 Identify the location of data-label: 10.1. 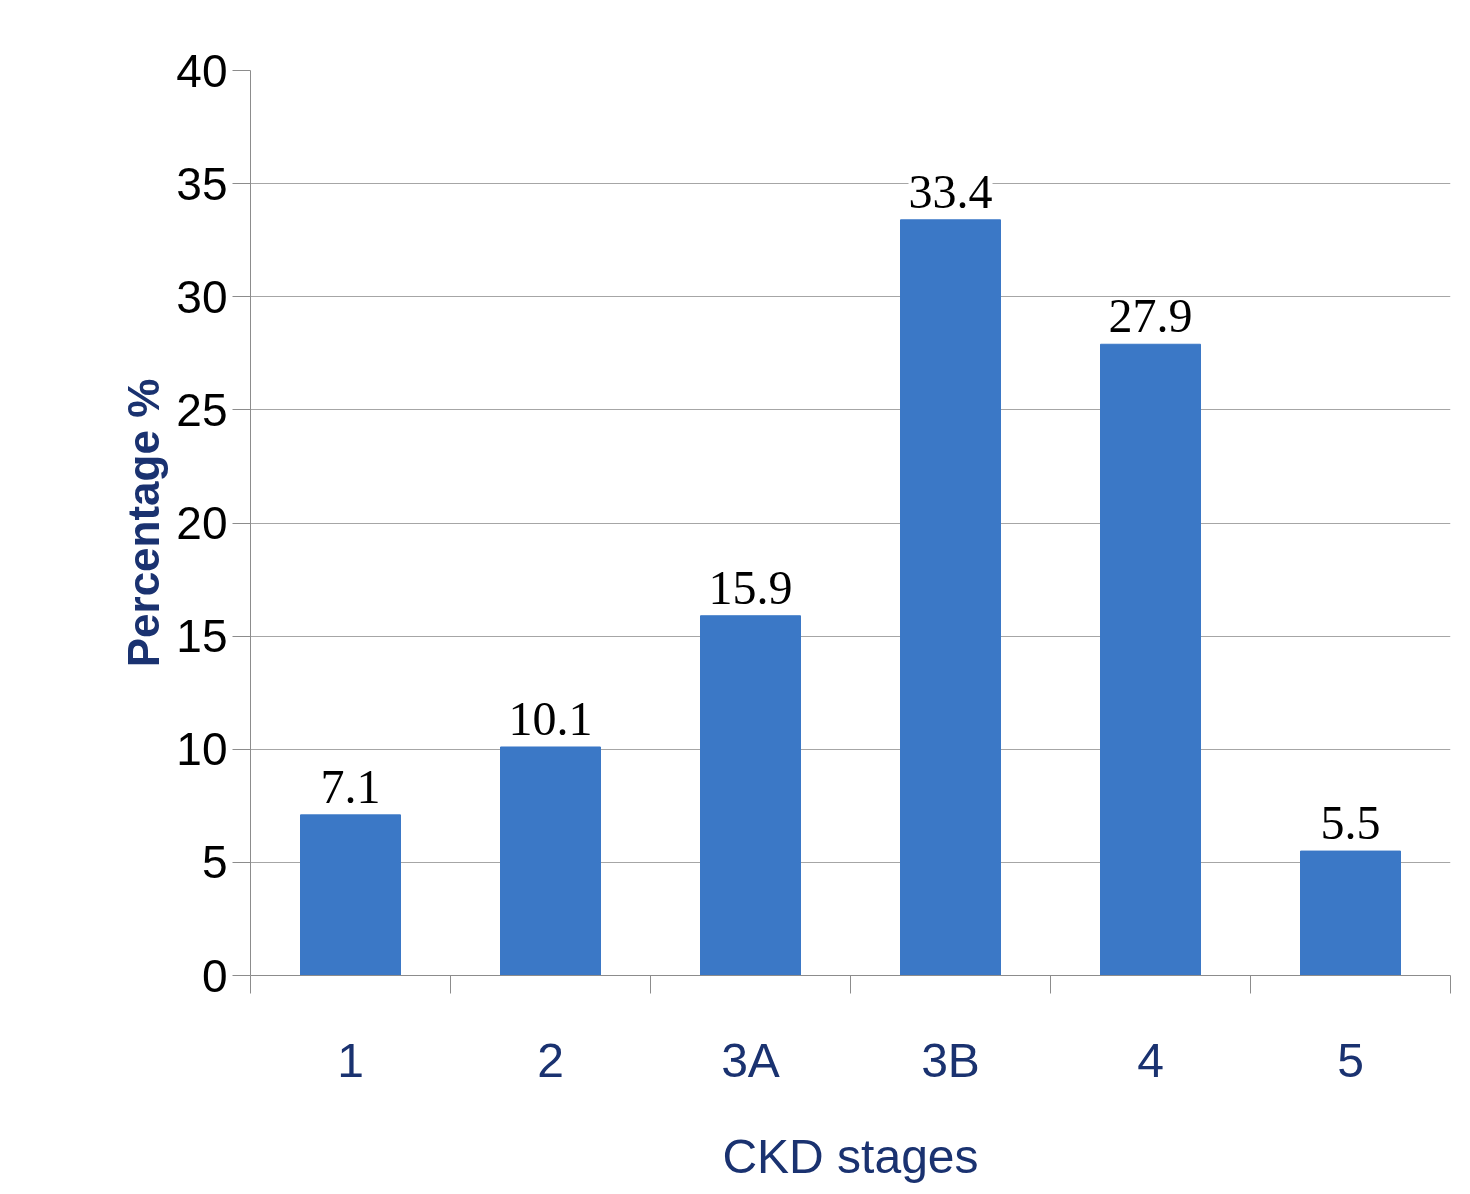
(550, 718).